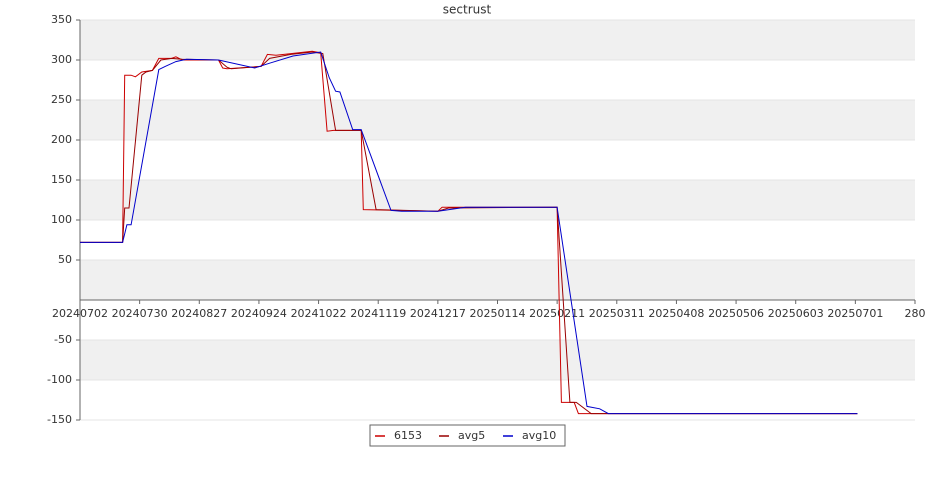 This screenshot has width=935, height=500. Describe the element at coordinates (80, 313) in the screenshot. I see `x-tick-label: 20240702` at that location.